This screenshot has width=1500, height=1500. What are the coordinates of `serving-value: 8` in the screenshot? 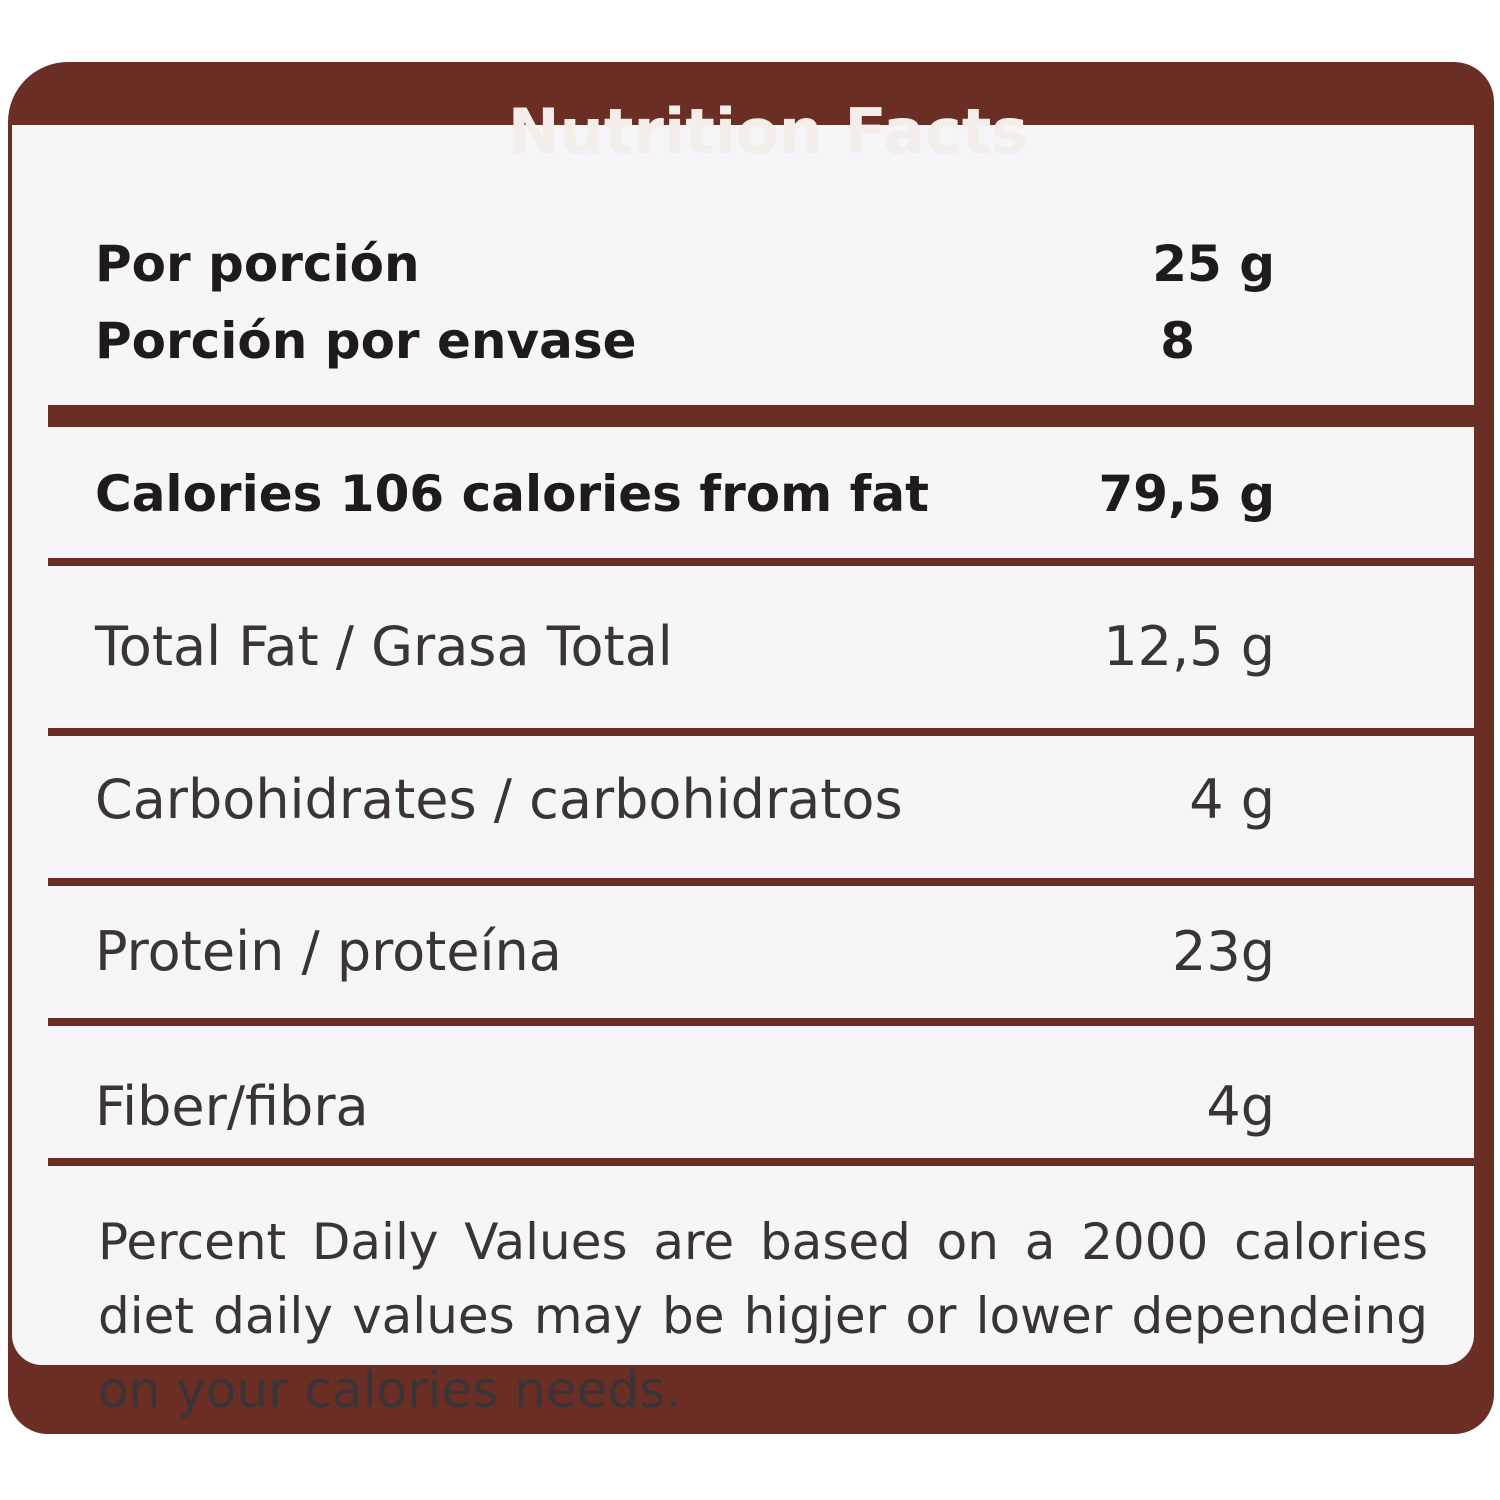 It's located at (1177, 341).